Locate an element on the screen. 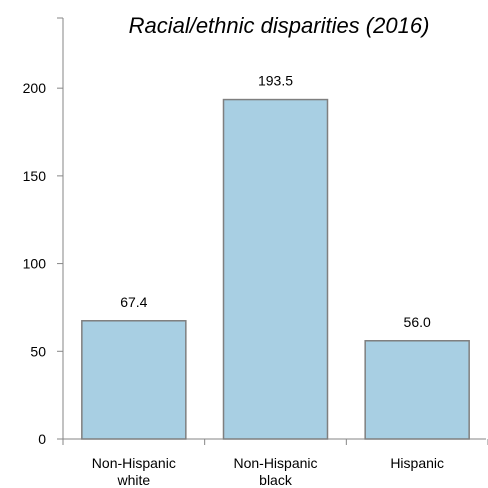 The image size is (488, 488). y-tick-label: 100 is located at coordinates (35, 264).